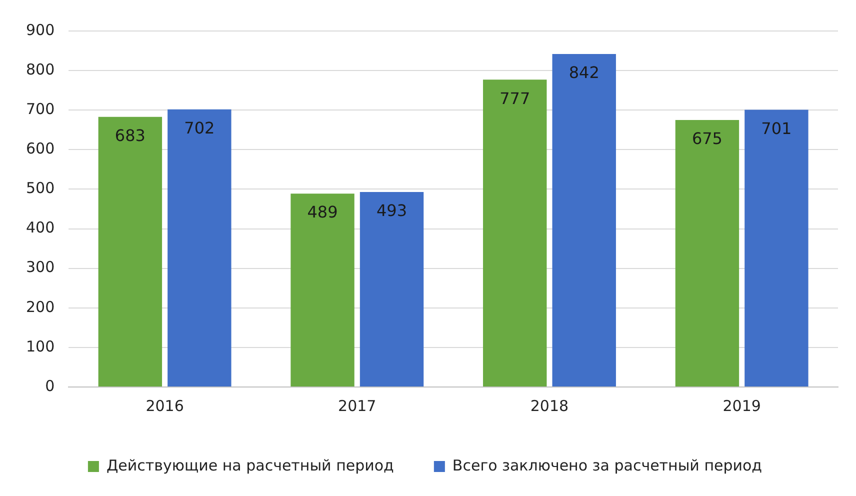  Describe the element at coordinates (165, 405) in the screenshot. I see `x-tick-label: 2016` at that location.